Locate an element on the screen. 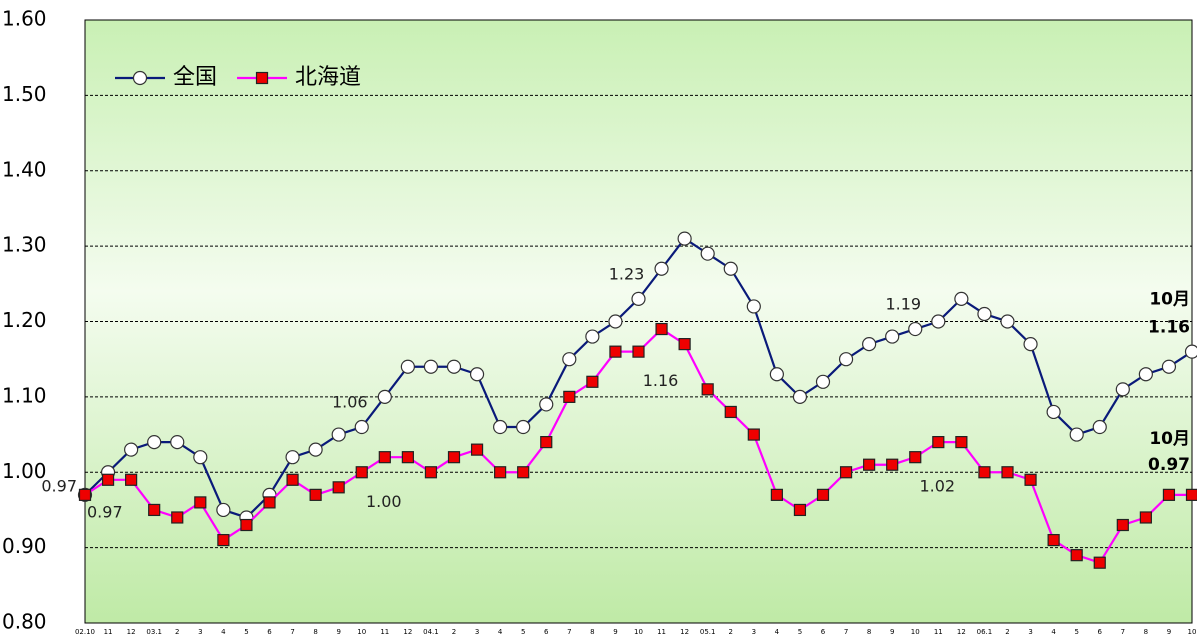 Image resolution: width=1197 pixels, height=638 pixels. x-tick-label: 05.1 is located at coordinates (708, 632).